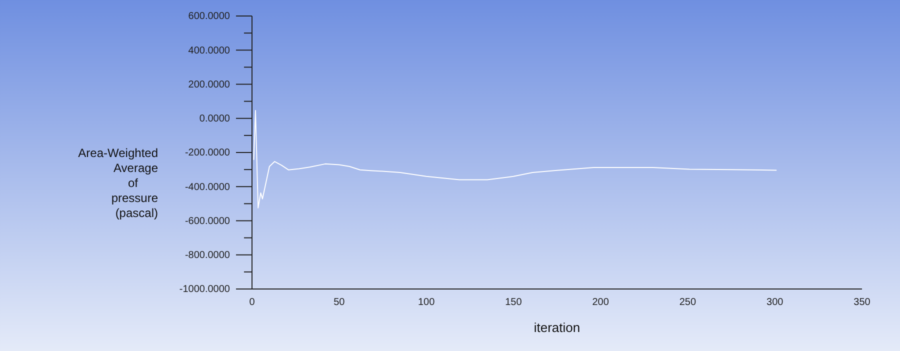  I want to click on x-tick-label: 250, so click(687, 302).